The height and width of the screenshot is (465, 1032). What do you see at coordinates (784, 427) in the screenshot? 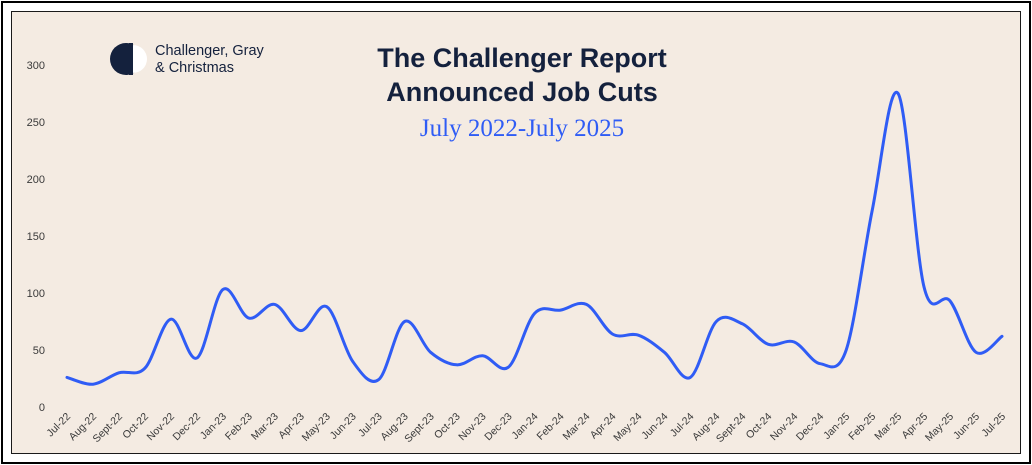
I see `x-tick-label: Nov-24` at bounding box center [784, 427].